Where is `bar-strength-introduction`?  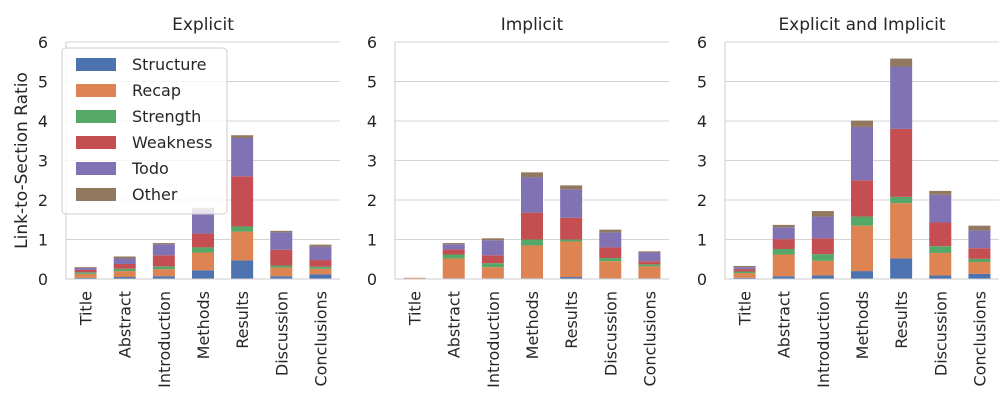
bar-strength-introduction is located at coordinates (163, 268).